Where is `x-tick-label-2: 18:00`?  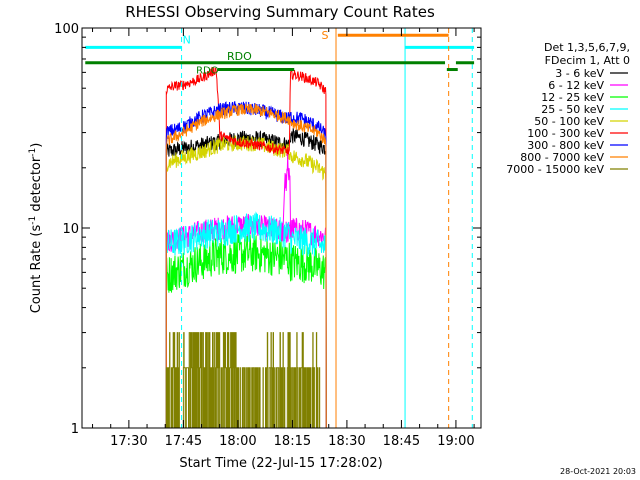 x-tick-label-2: 18:00 is located at coordinates (237, 441).